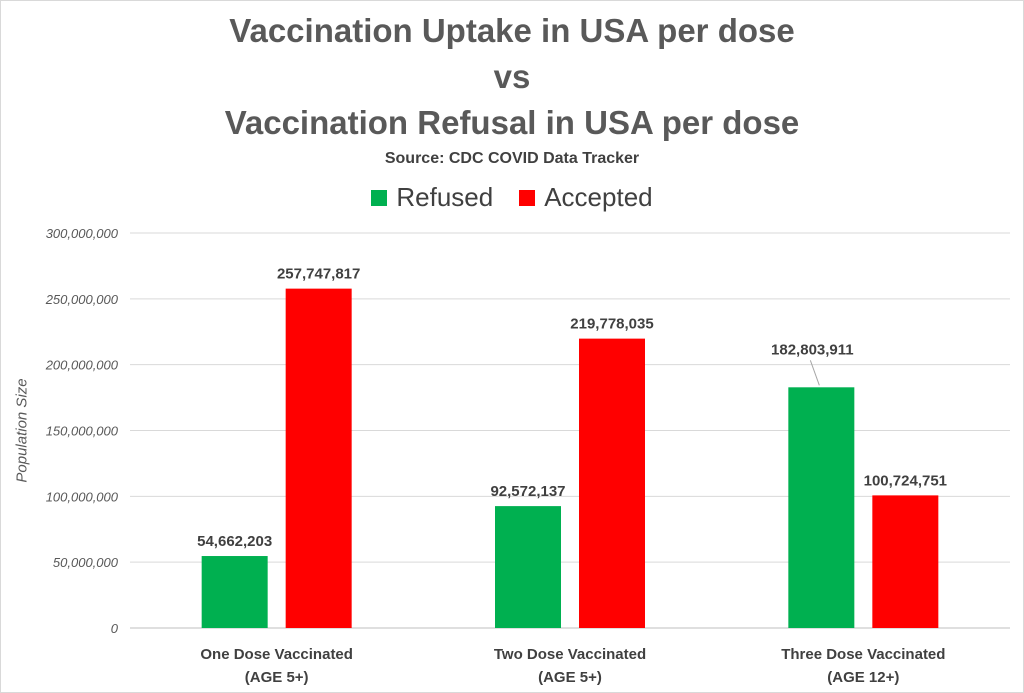 The image size is (1024, 693). What do you see at coordinates (512, 76) in the screenshot?
I see `chart-title-line-2: vs` at bounding box center [512, 76].